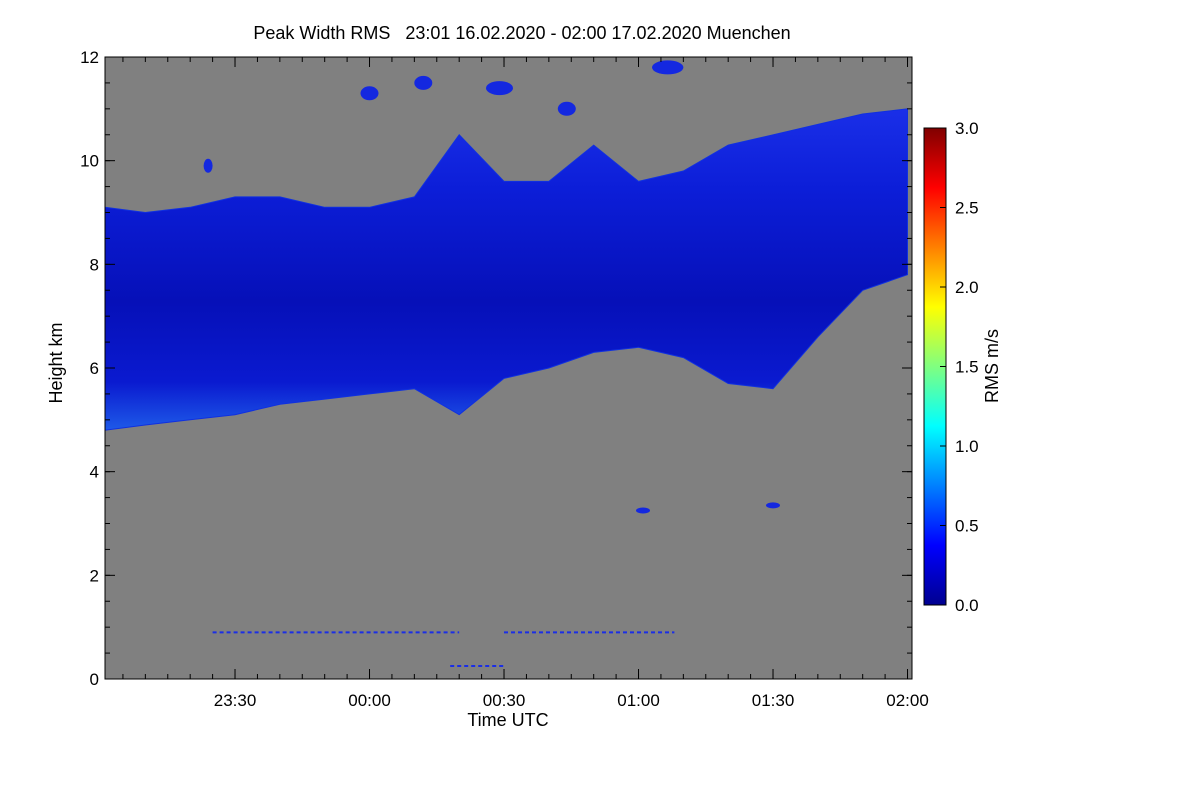  Describe the element at coordinates (967, 367) in the screenshot. I see `colorbar-tick-label: 1.5` at that location.